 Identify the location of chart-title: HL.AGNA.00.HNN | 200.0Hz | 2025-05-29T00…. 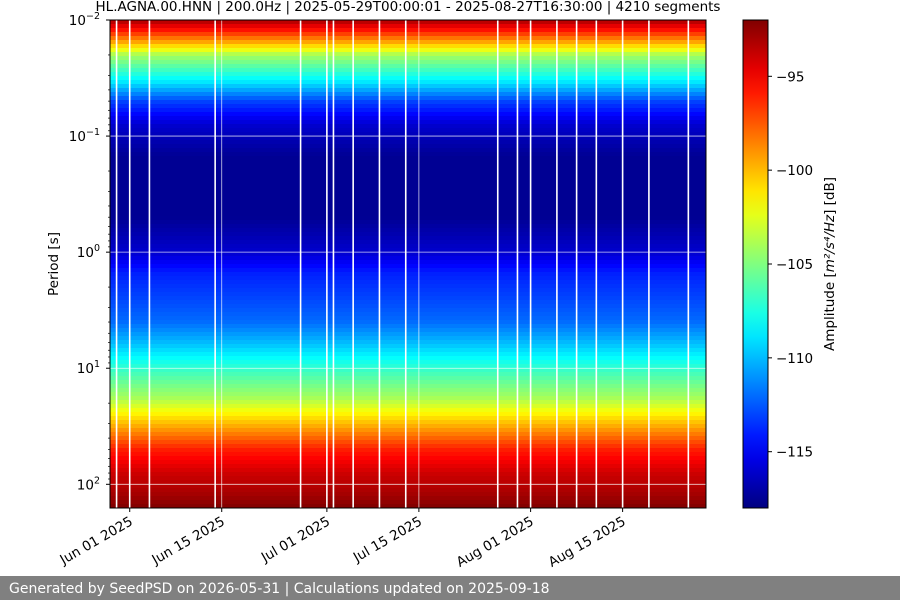
(408, 7).